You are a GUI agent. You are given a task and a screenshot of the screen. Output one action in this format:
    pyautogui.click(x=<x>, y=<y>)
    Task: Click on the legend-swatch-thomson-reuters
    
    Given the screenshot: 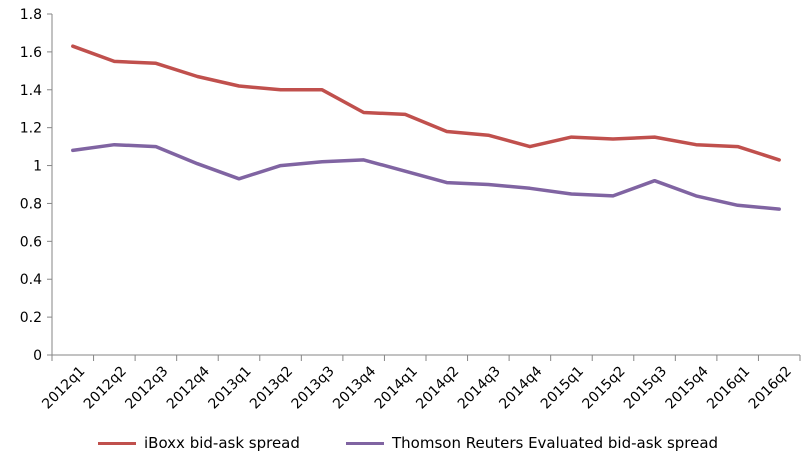 What is the action you would take?
    pyautogui.click(x=365, y=443)
    